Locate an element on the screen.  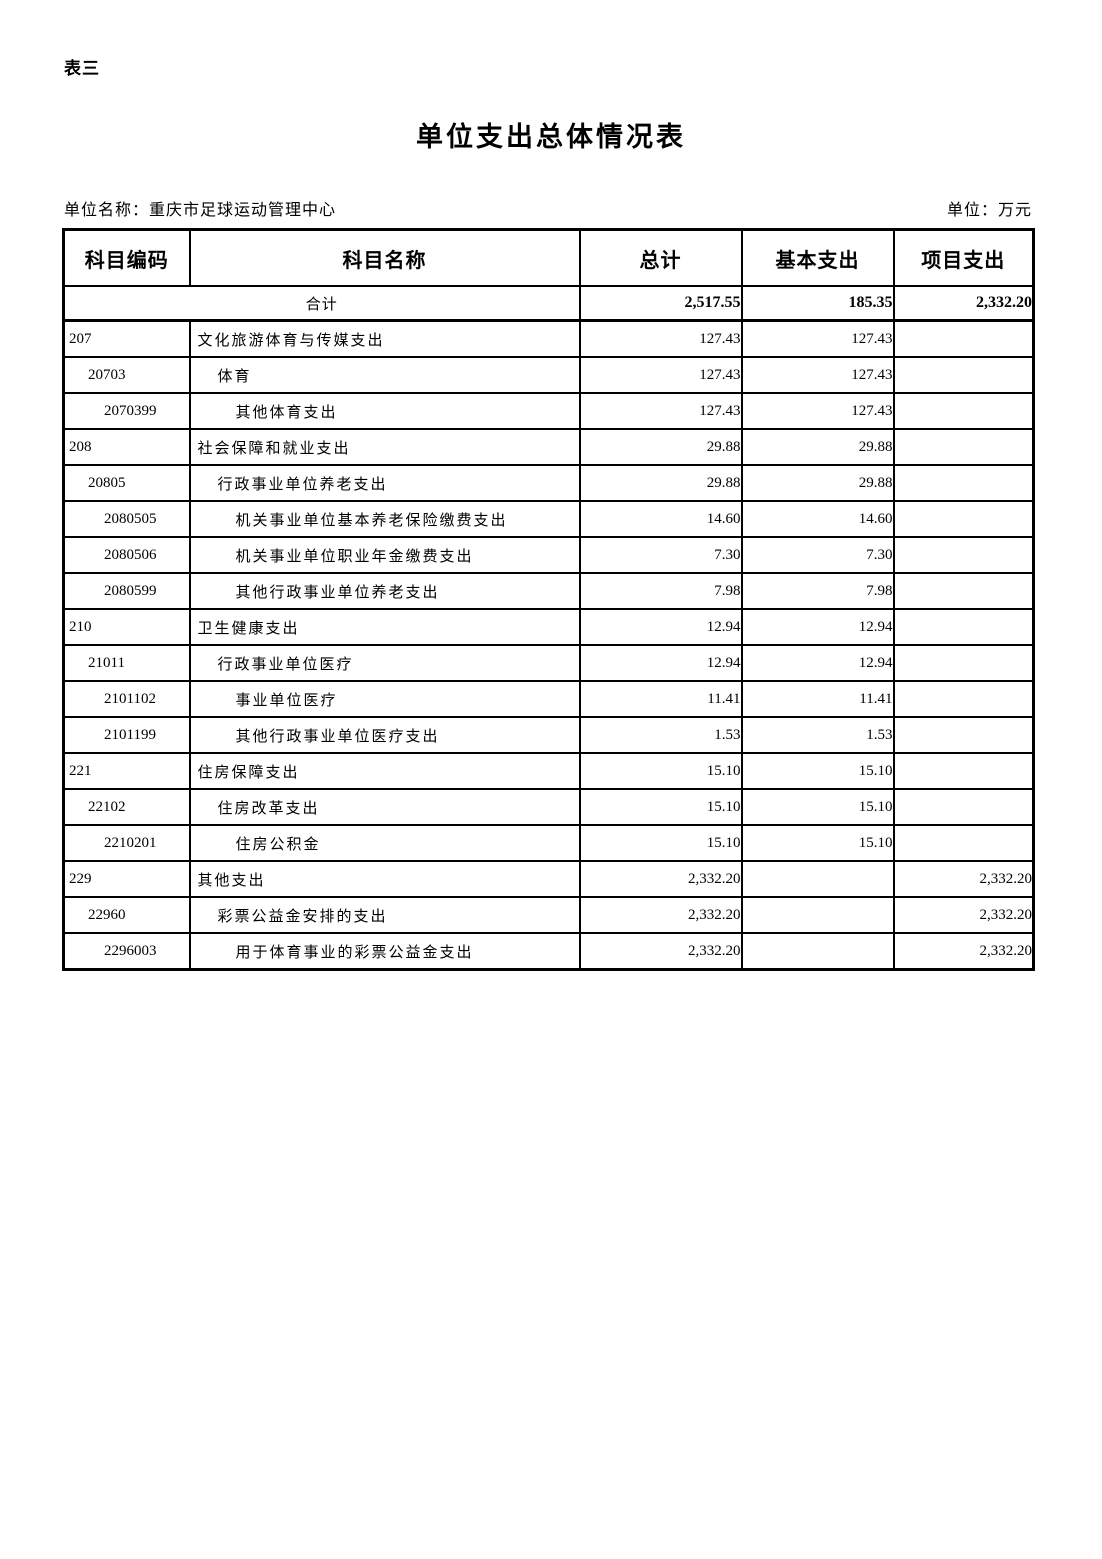
table-row: 207 文化旅游体育与传媒支出 127.43 127.43 is located at coordinates (548, 338).